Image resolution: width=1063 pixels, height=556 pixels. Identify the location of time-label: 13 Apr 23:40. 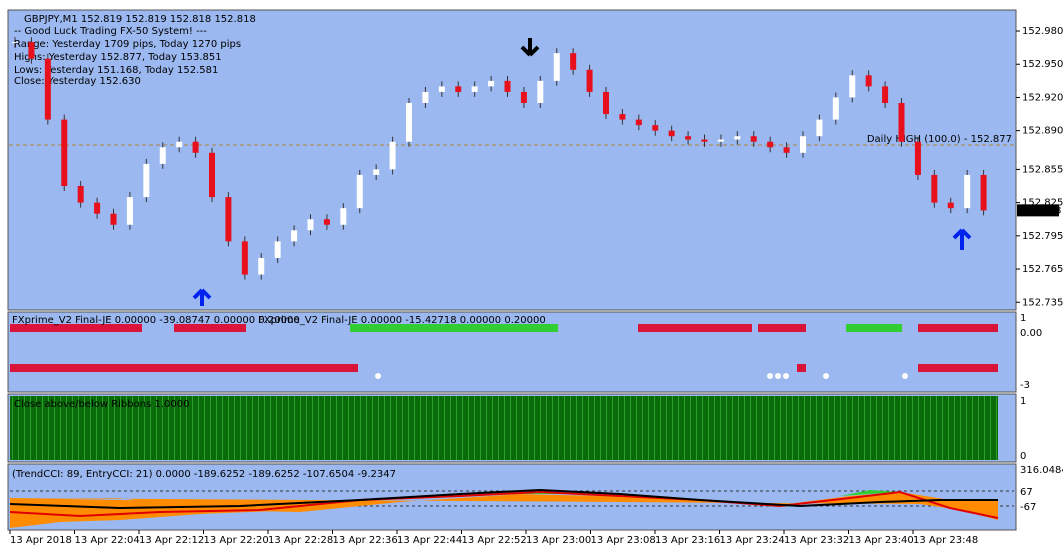
(881, 540).